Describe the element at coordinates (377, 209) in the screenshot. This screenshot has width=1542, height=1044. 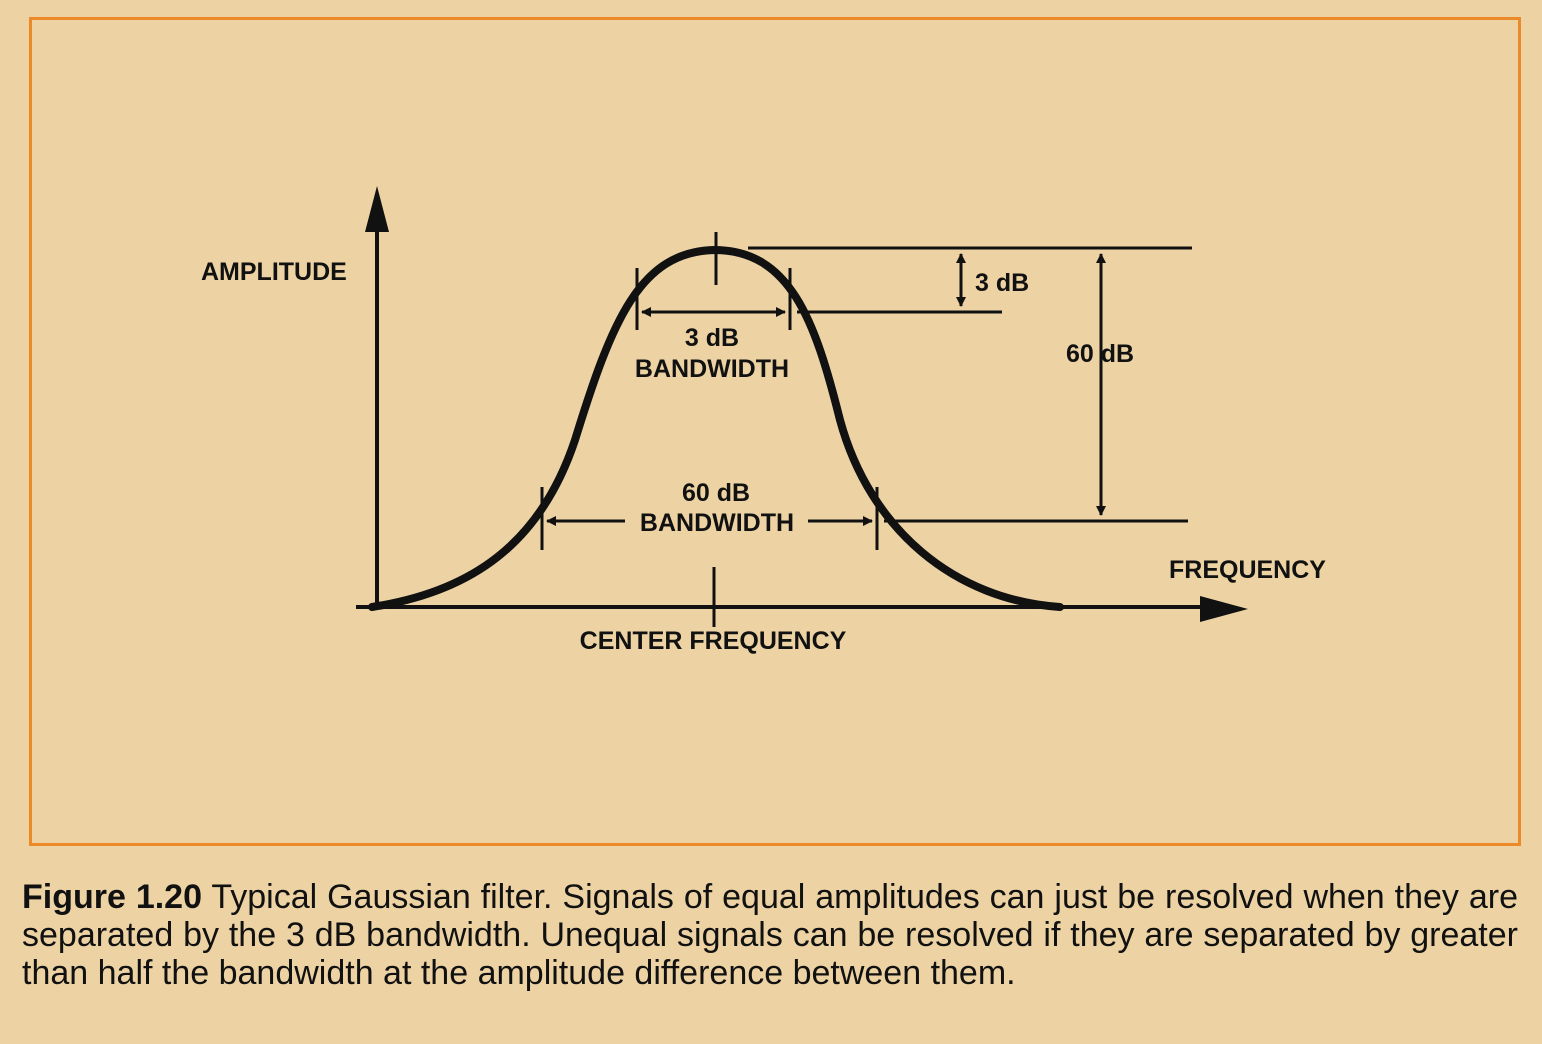
I see `y-axis-arrowhead` at that location.